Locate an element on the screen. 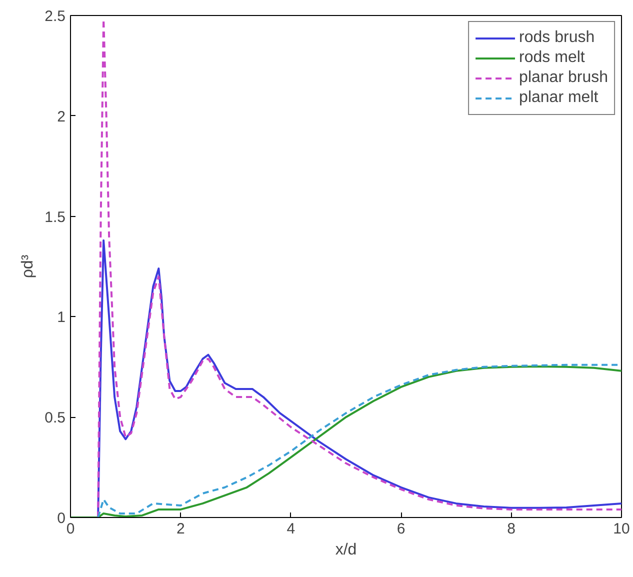  x-tick-label: 4 is located at coordinates (291, 529).